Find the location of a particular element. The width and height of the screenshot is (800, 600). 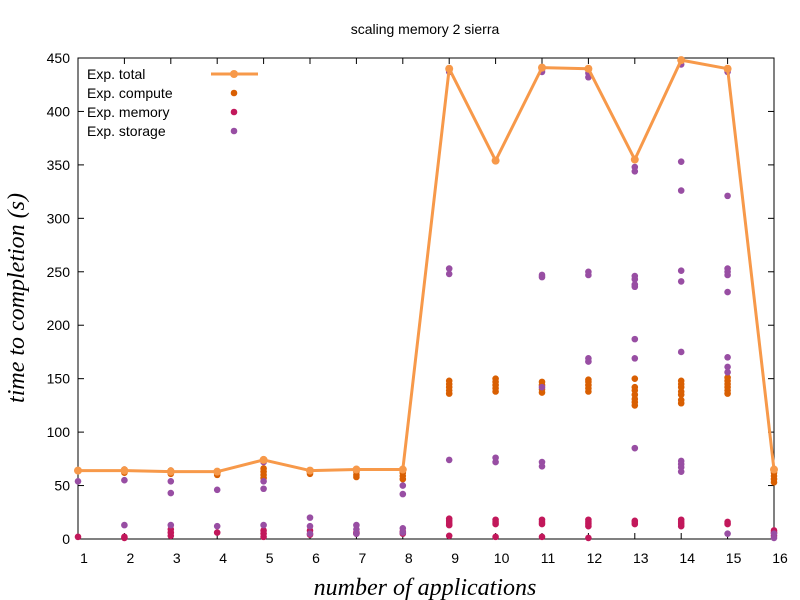

y-tick-label: 450 is located at coordinates (59, 58).